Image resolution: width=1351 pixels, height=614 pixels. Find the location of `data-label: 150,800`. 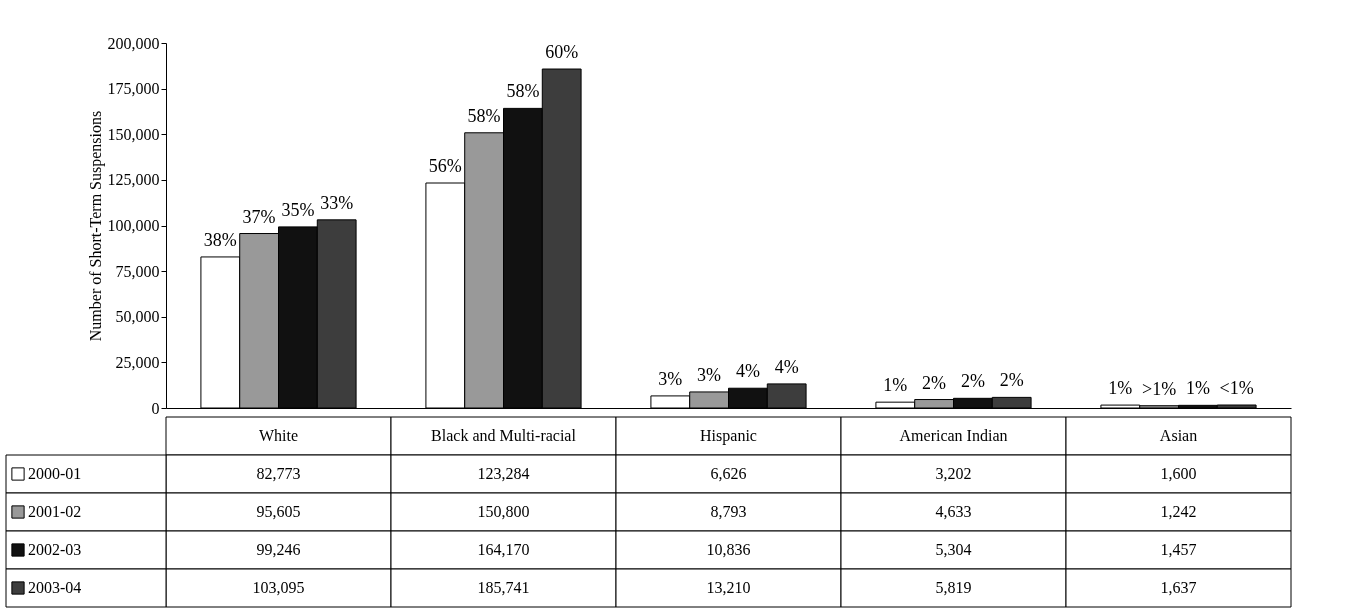

data-label: 150,800 is located at coordinates (503, 511).